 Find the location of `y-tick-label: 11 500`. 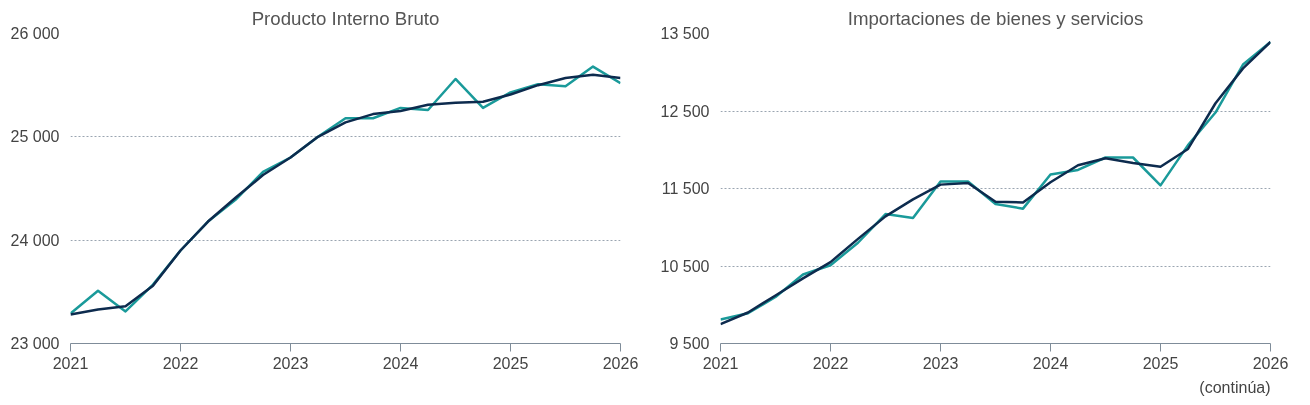

y-tick-label: 11 500 is located at coordinates (685, 188).